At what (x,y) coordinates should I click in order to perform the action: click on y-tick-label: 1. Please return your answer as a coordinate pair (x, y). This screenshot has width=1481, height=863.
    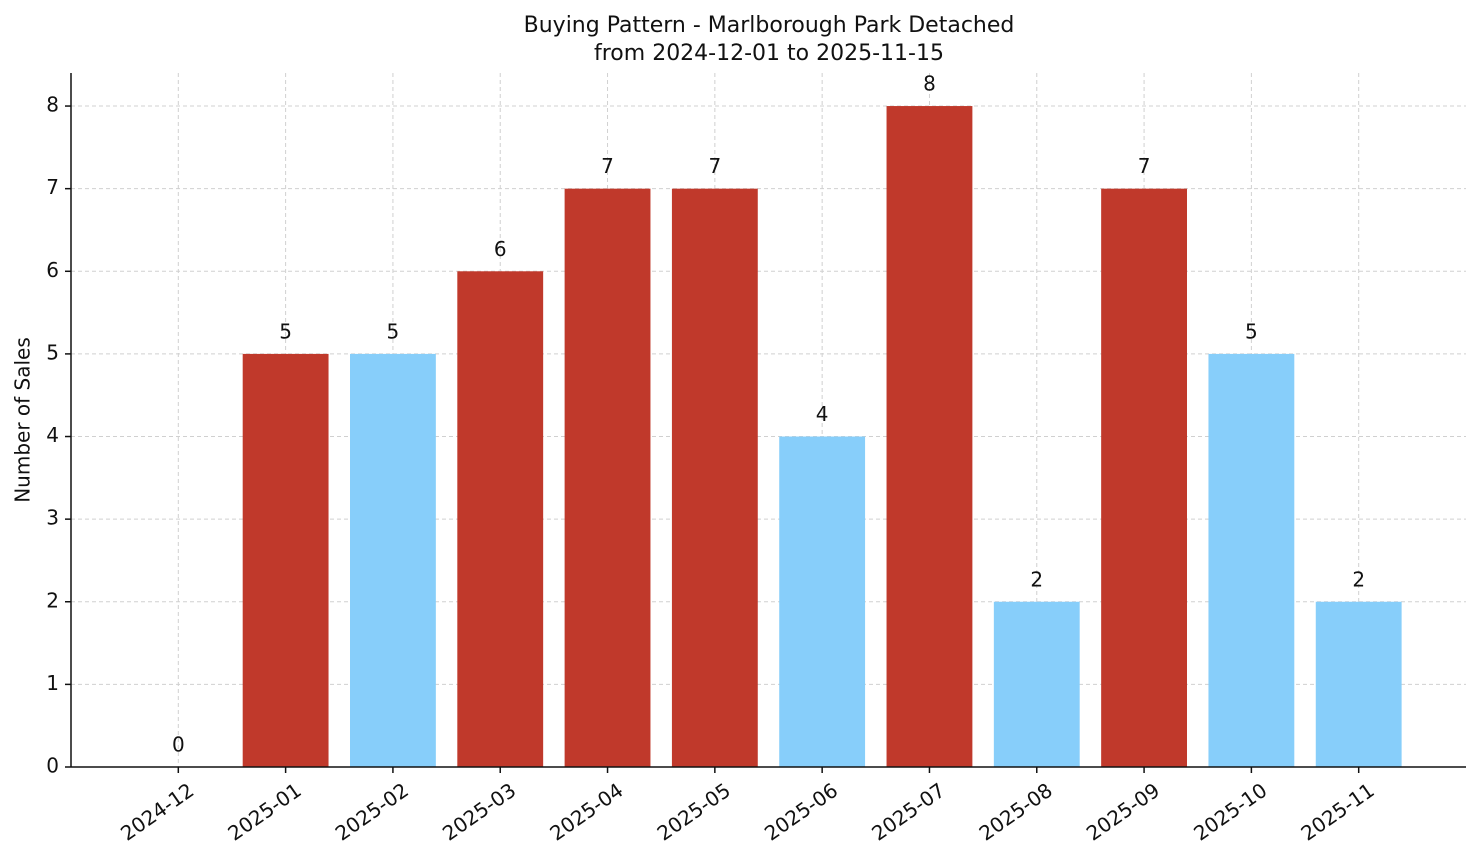
    Looking at the image, I should click on (52, 683).